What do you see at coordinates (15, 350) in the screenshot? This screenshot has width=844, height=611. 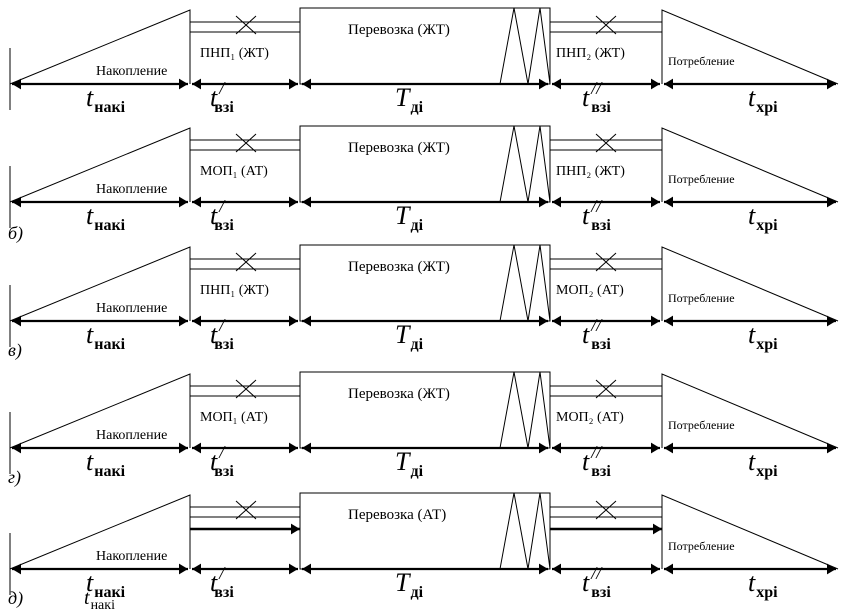 I see `variant-label: в)` at bounding box center [15, 350].